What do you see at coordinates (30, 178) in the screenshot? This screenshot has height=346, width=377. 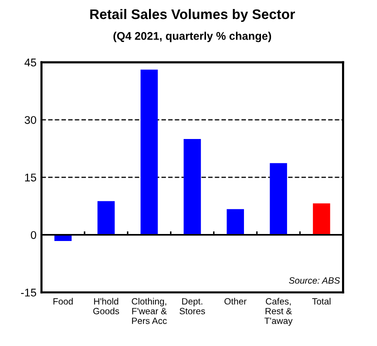 I see `y-tick-label: 15` at bounding box center [30, 178].